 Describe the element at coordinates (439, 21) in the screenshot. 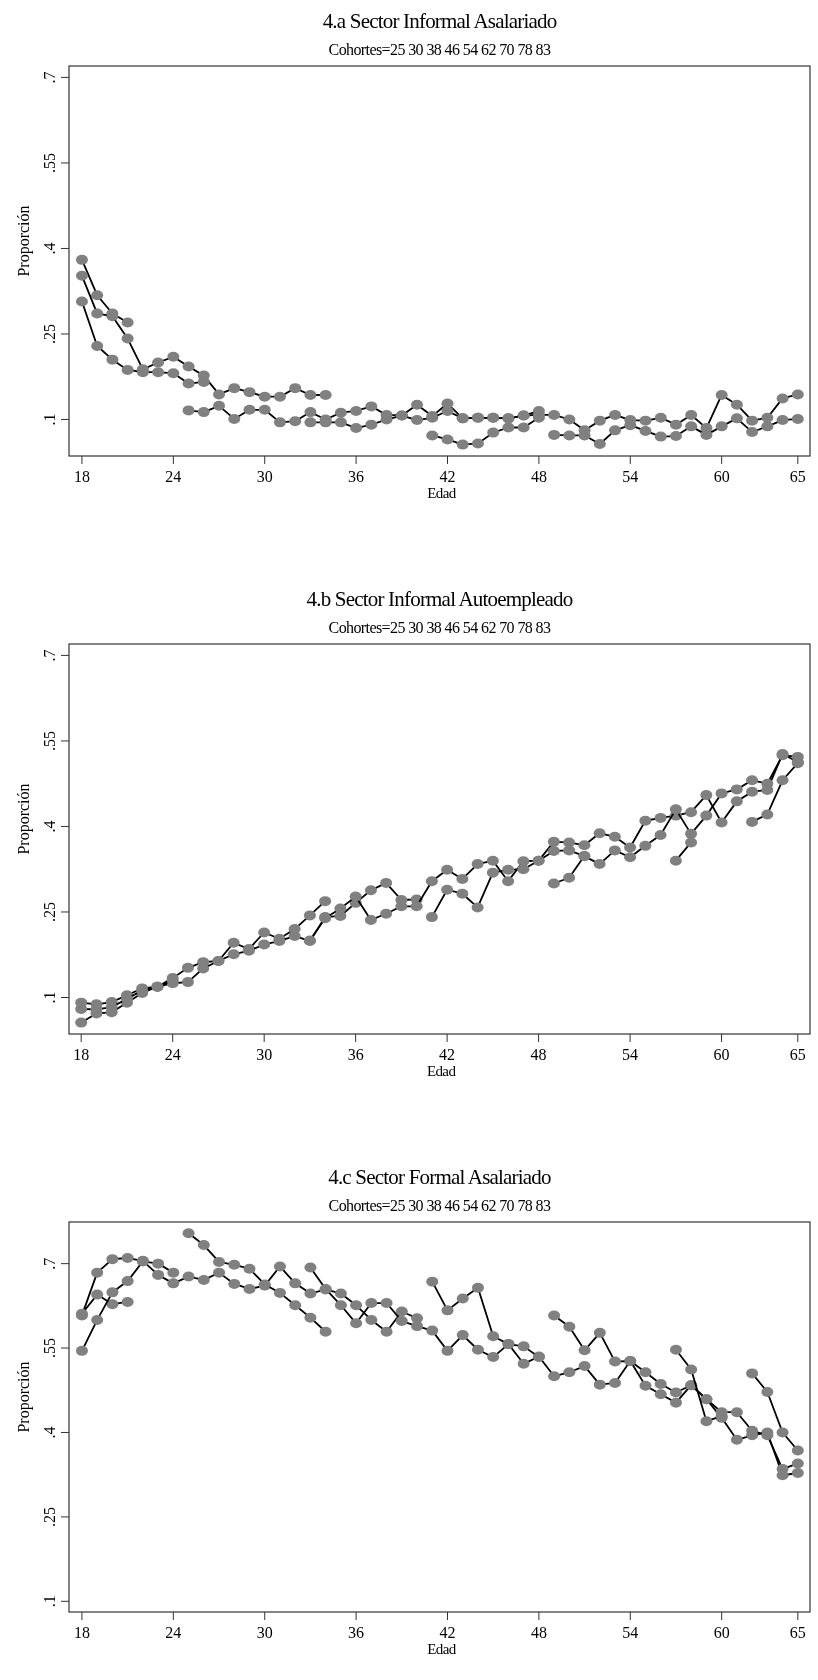

I see `chart-title: 4.a Sector Informal Asalariado` at that location.